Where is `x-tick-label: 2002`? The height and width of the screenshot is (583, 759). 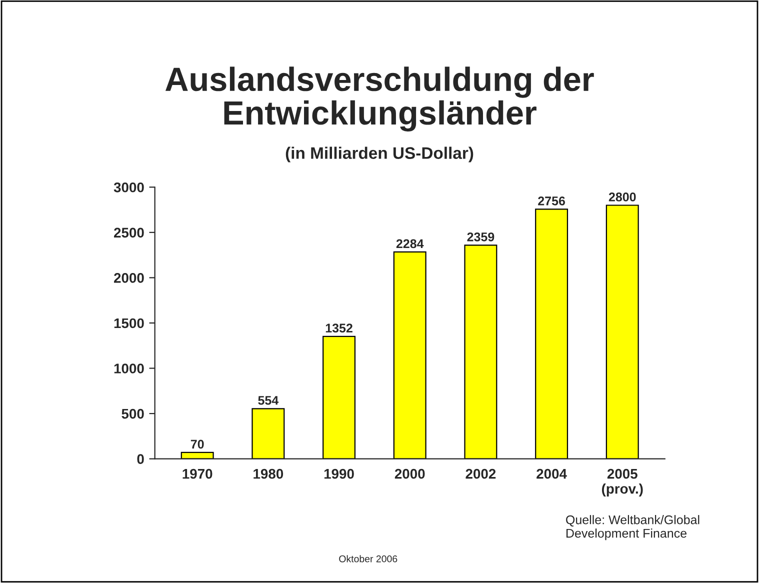 x-tick-label: 2002 is located at coordinates (481, 473).